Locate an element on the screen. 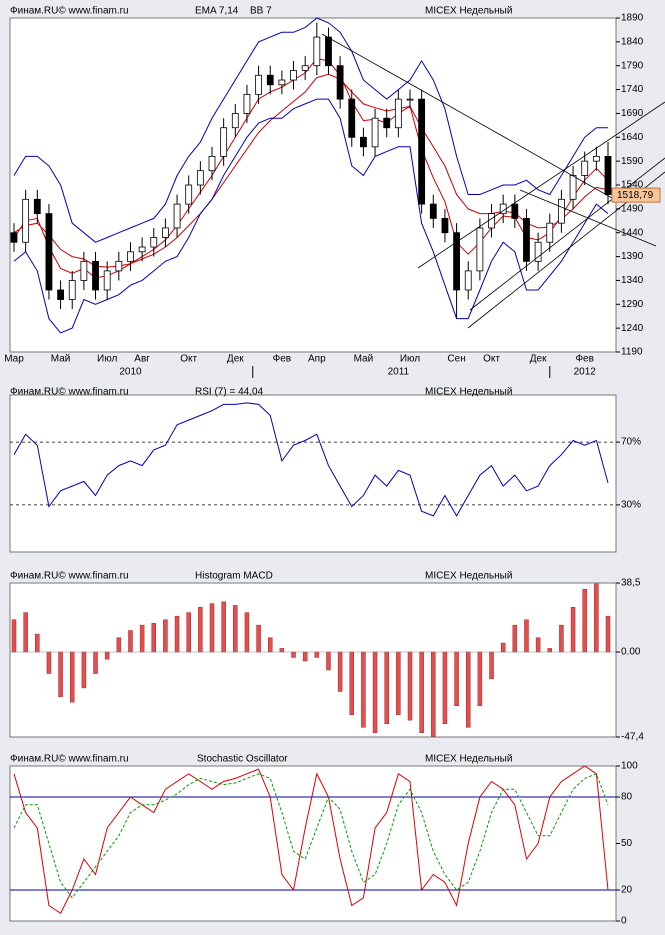 This screenshot has width=665, height=935. indicator-label: Stochastic Oscillator is located at coordinates (242, 759).